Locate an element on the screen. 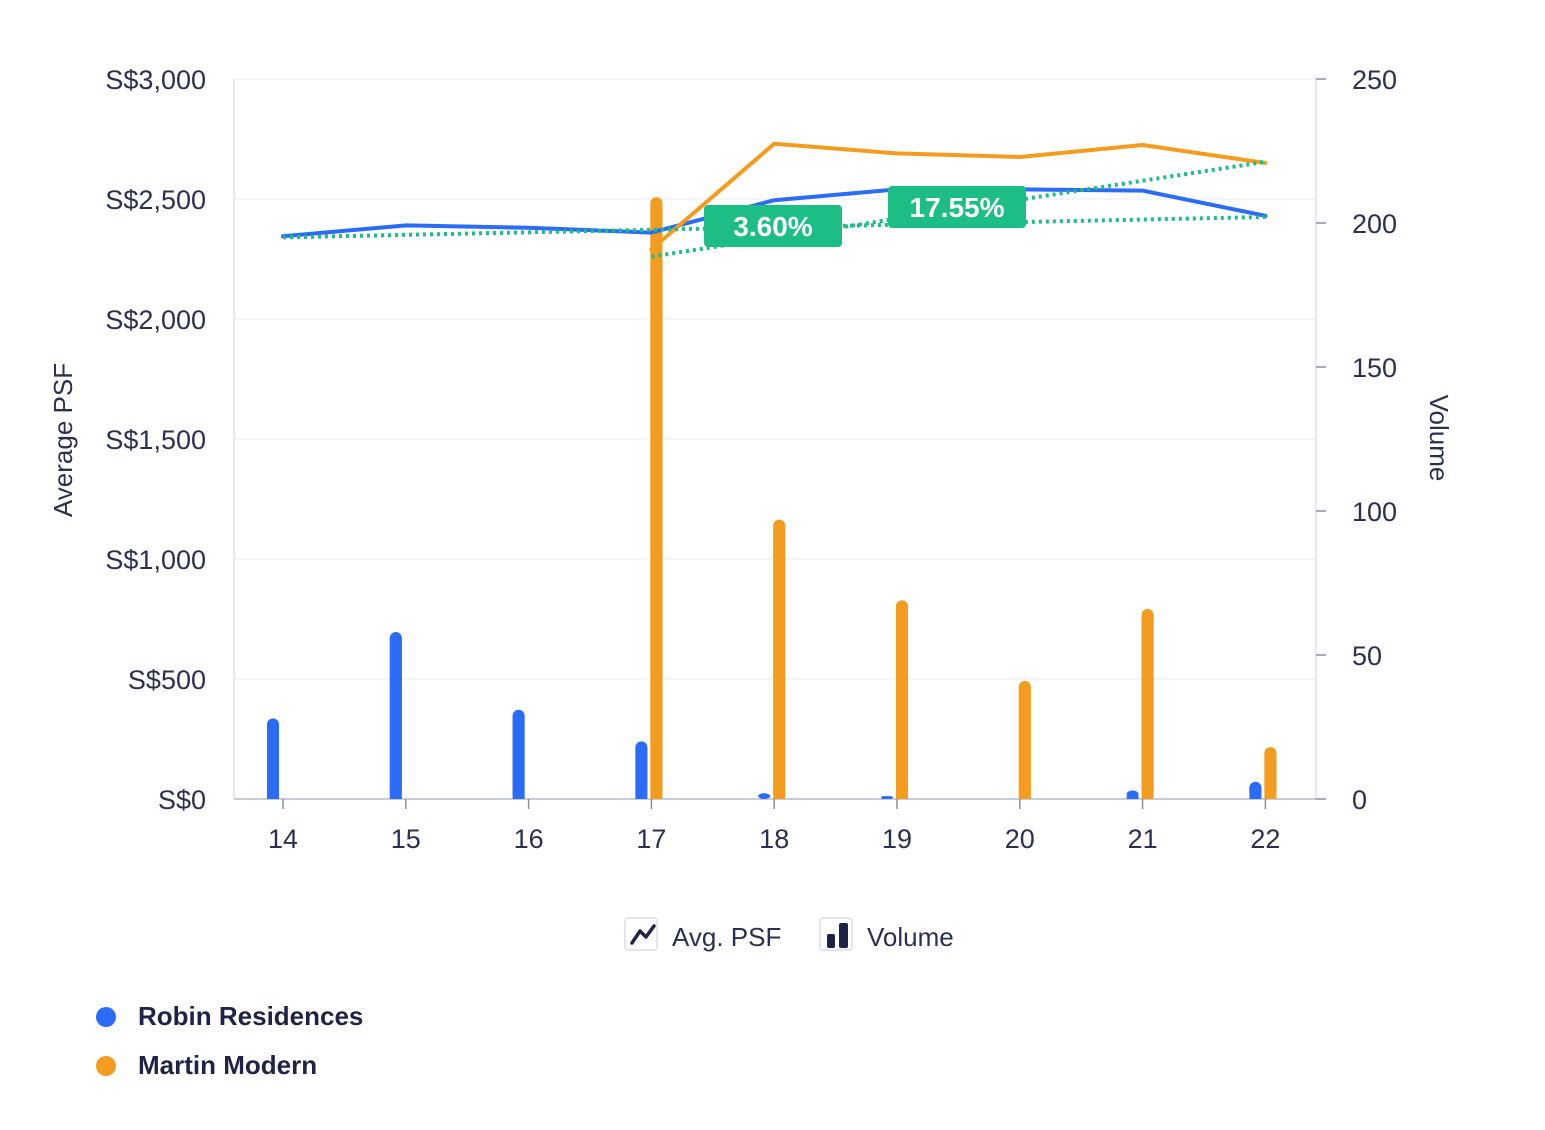 The width and height of the screenshot is (1545, 1130). series-legend: Robin Residences Martin Modern is located at coordinates (229, 1041).